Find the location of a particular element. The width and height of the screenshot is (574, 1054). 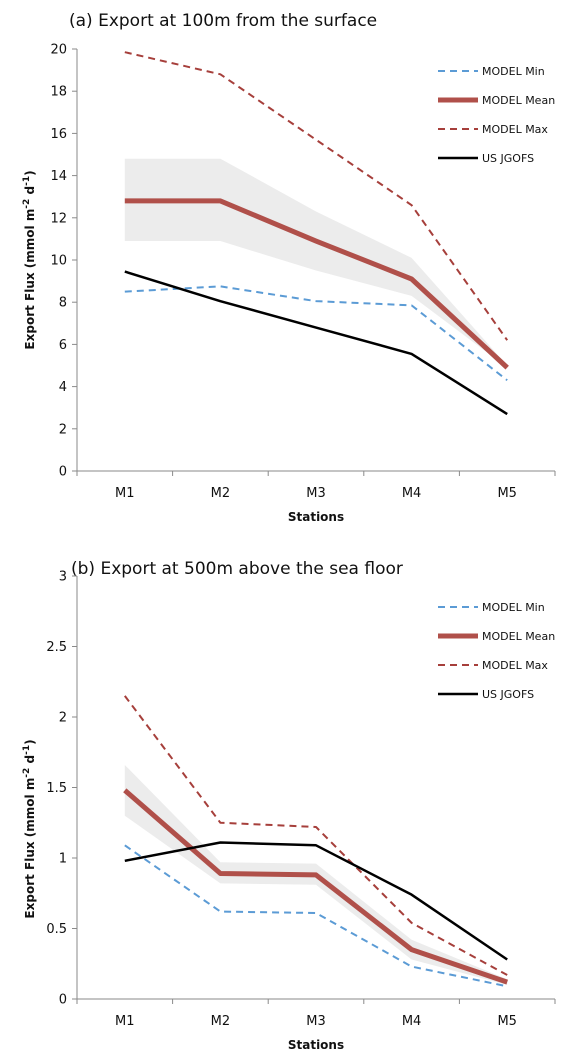

model-range-band is located at coordinates (316, 263).